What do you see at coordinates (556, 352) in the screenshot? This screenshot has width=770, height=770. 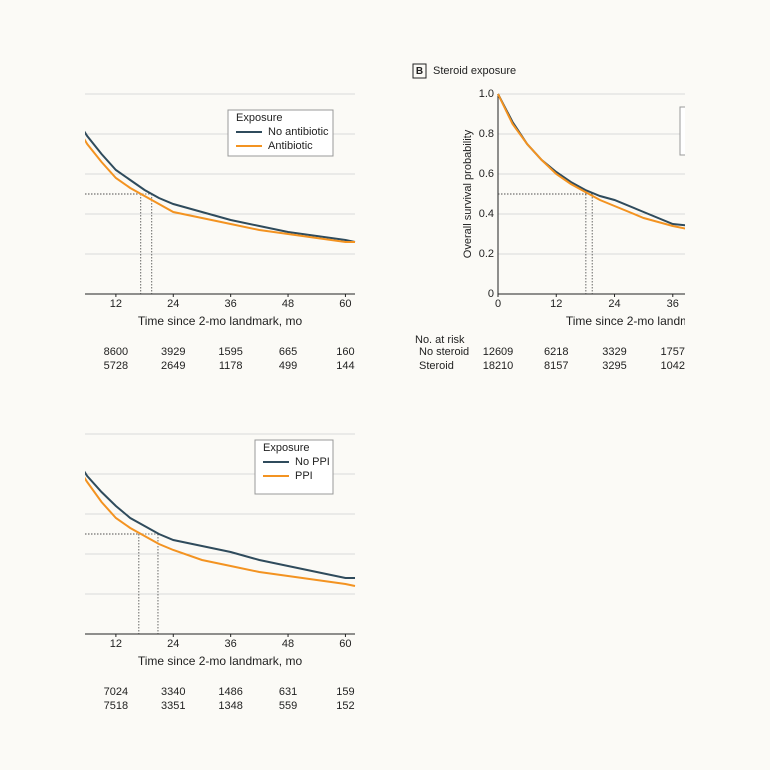 I see `at-risk-value: 6218` at bounding box center [556, 352].